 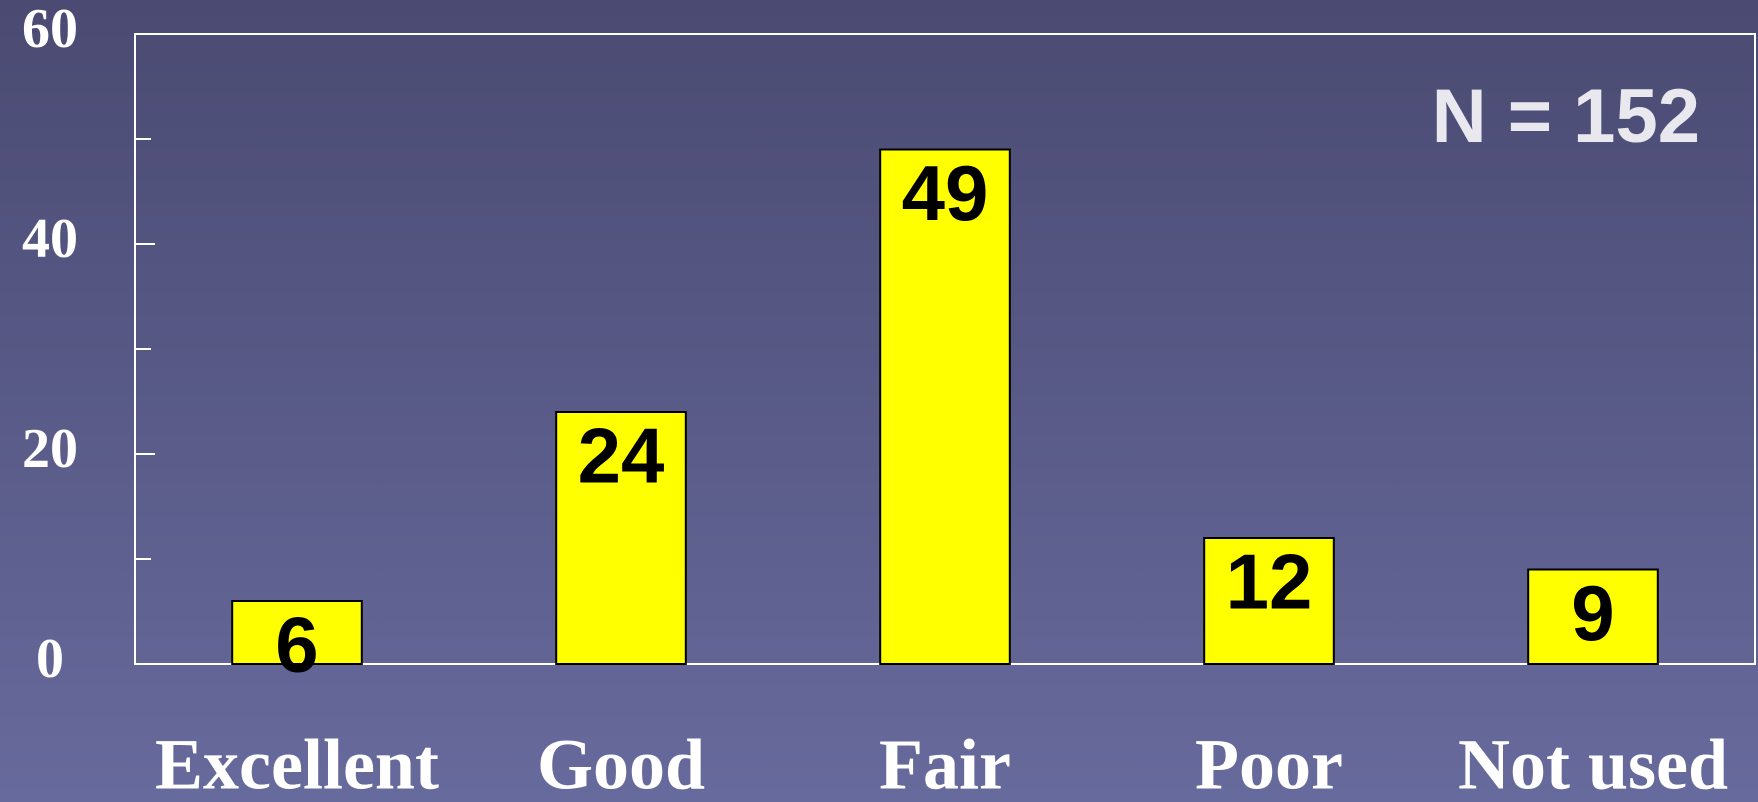 What do you see at coordinates (296, 645) in the screenshot?
I see `data-label: 6` at bounding box center [296, 645].